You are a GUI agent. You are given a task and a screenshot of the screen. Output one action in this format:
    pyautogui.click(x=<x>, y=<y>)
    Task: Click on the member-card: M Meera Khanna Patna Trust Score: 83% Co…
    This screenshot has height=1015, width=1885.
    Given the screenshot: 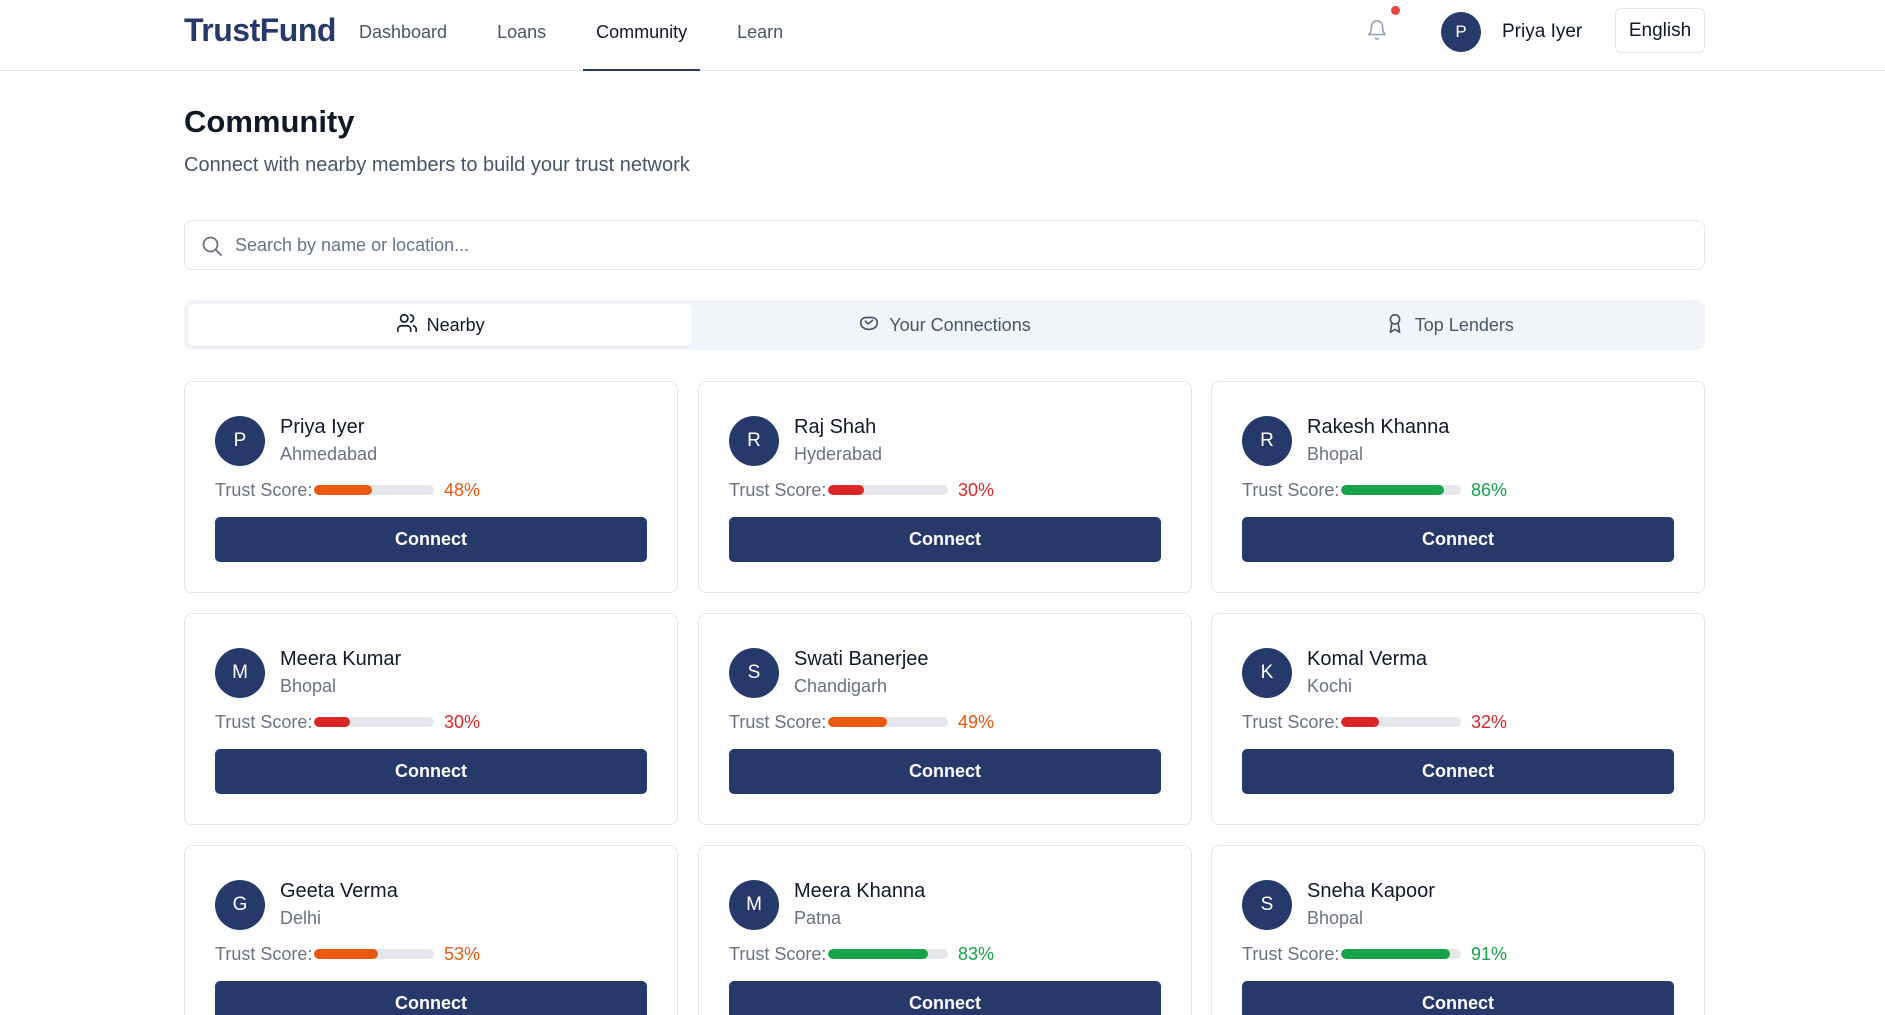 What is the action you would take?
    pyautogui.click(x=945, y=930)
    